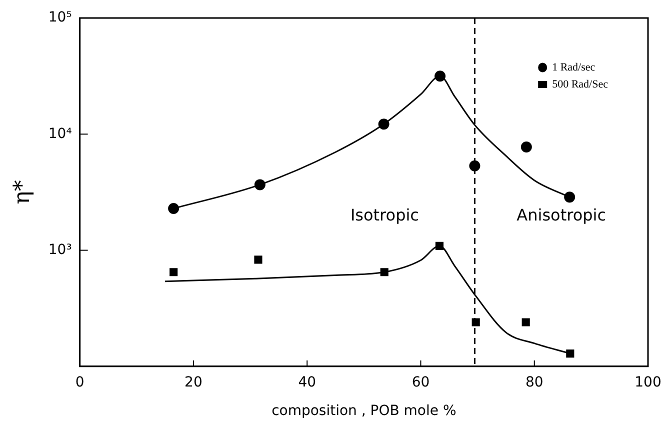  What do you see at coordinates (60, 18) in the screenshot?
I see `y-tick-label: 10⁵` at bounding box center [60, 18].